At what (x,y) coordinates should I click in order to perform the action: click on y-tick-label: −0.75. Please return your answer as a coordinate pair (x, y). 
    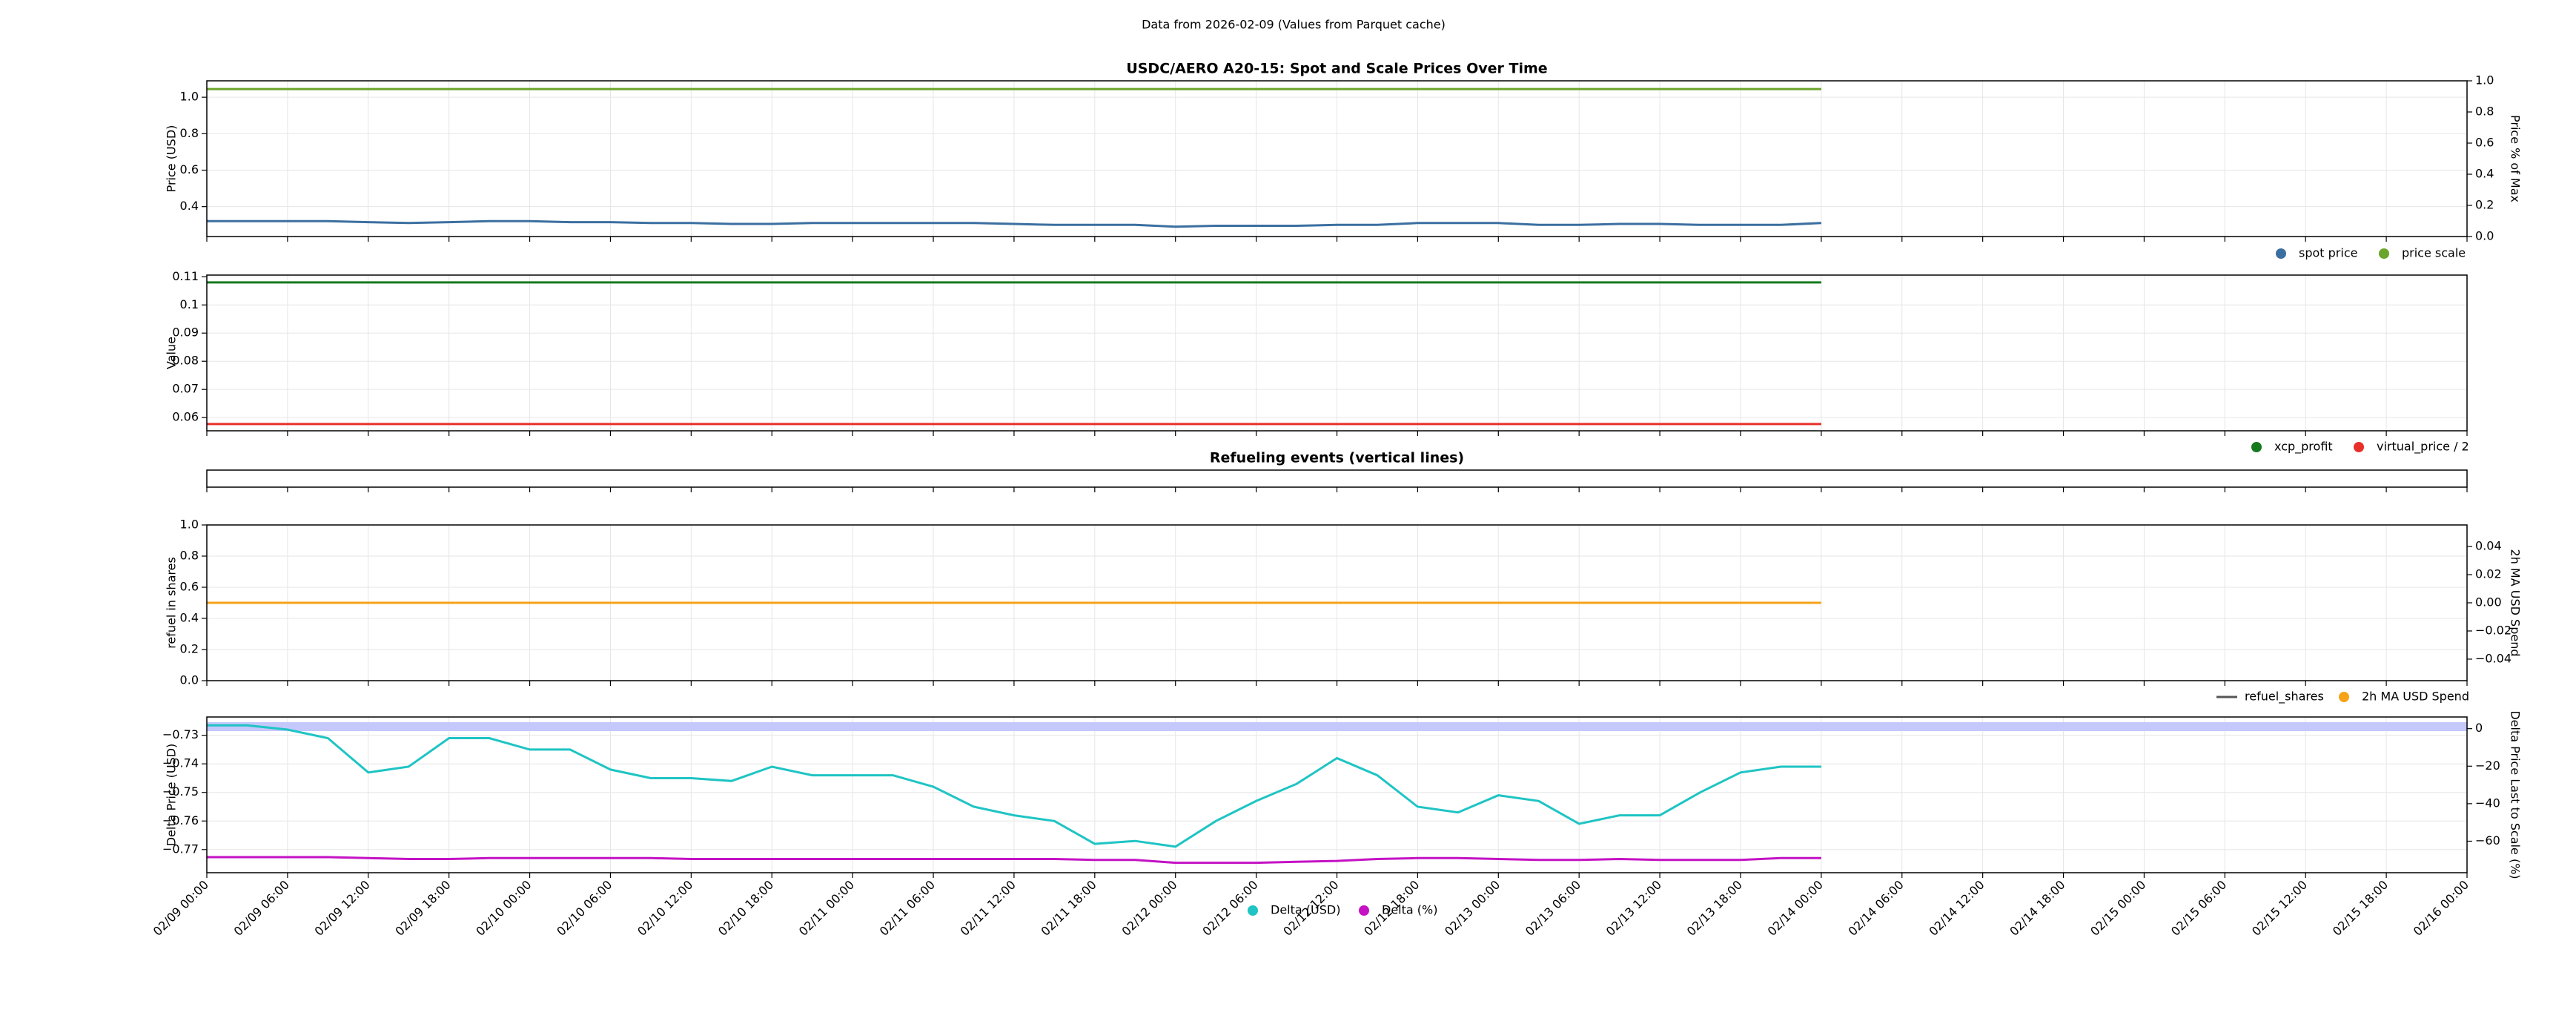
    Looking at the image, I should click on (180, 791).